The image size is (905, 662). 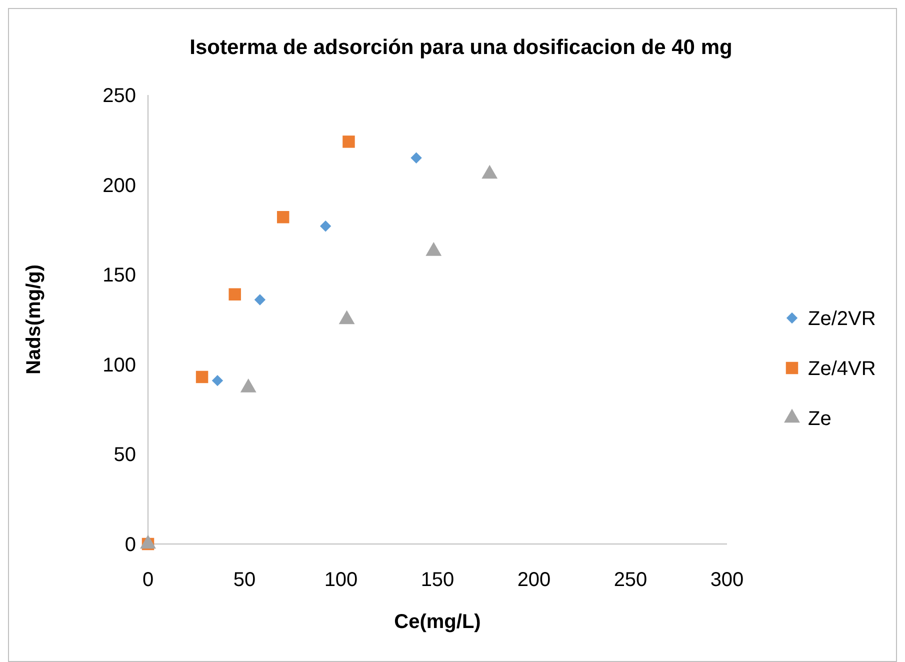 What do you see at coordinates (119, 96) in the screenshot?
I see `y-tick-label: 250` at bounding box center [119, 96].